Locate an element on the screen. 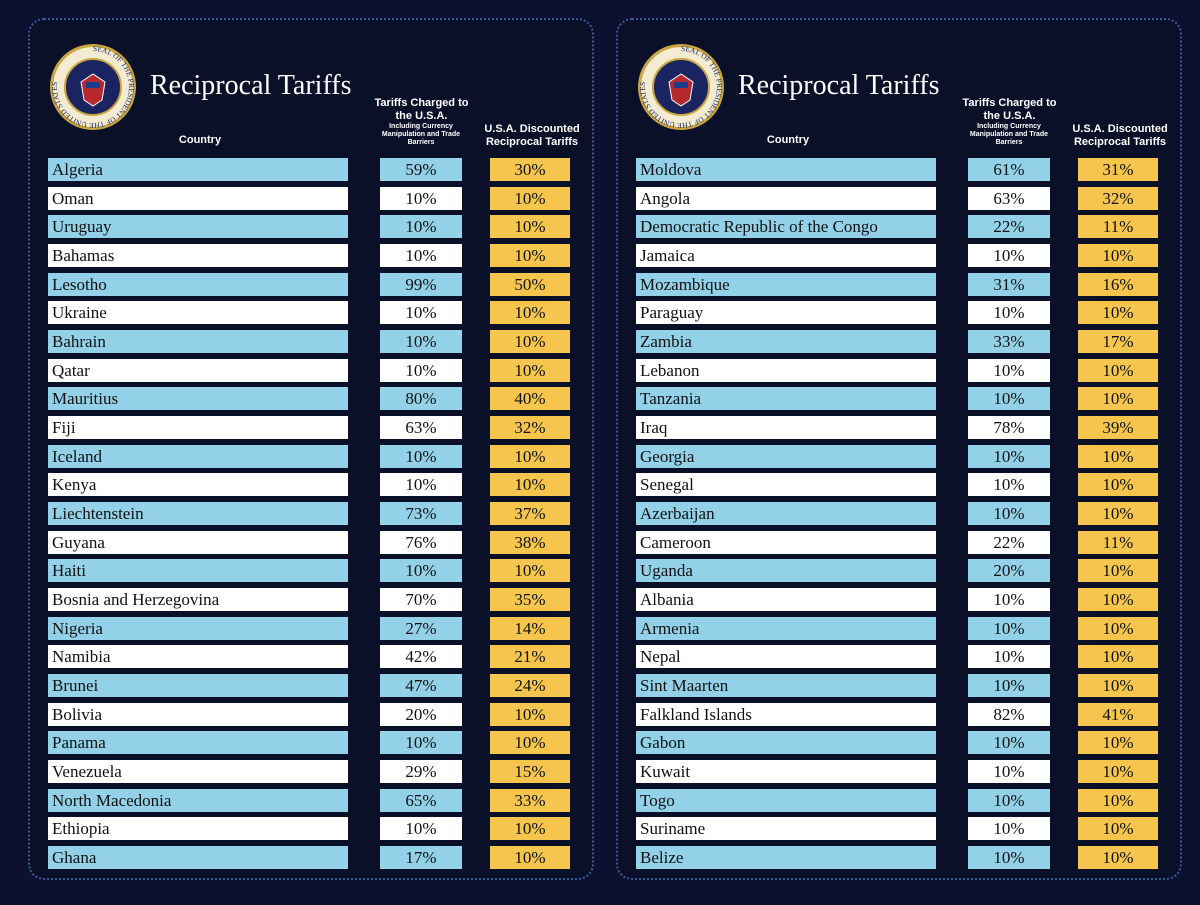 The height and width of the screenshot is (905, 1200). country-cell: Uruguay is located at coordinates (198, 227).